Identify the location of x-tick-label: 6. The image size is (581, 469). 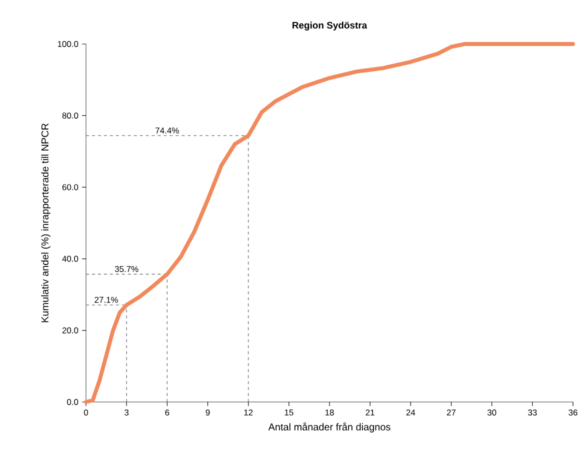
(167, 413).